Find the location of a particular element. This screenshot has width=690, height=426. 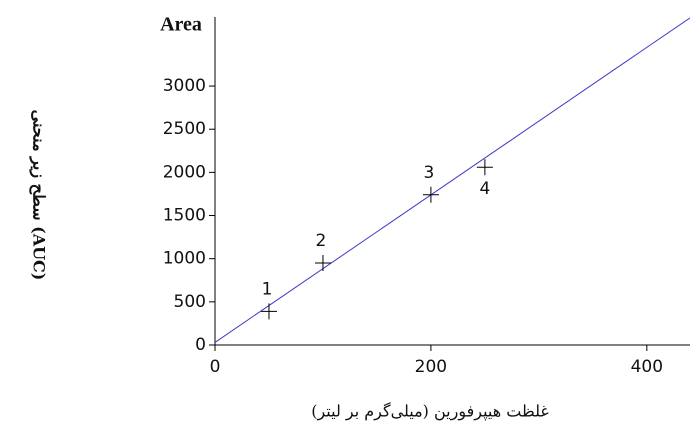

y-tick-label: 0 is located at coordinates (200, 345).